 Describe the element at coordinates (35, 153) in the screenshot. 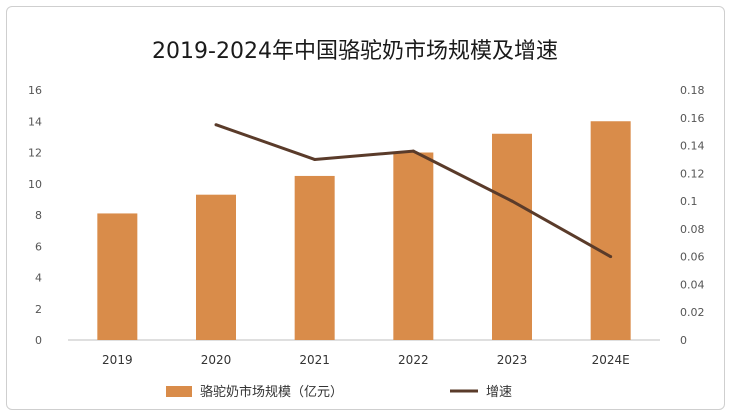

I see `left-tick-label: 12` at that location.